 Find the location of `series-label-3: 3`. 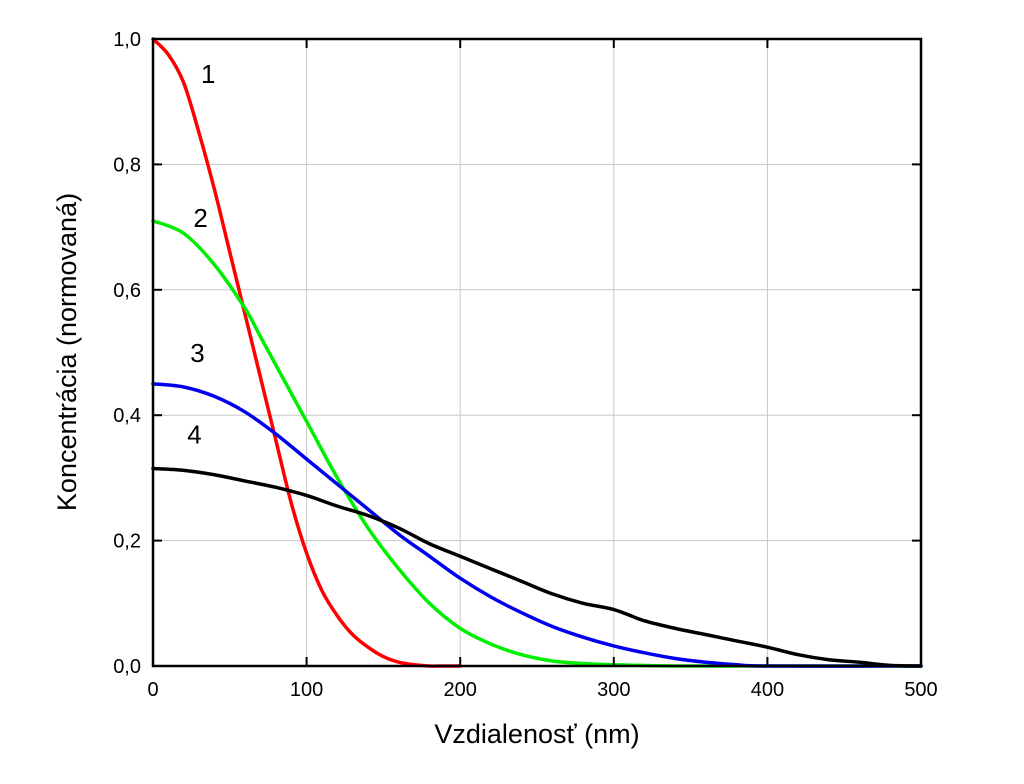

series-label-3: 3 is located at coordinates (197, 353).